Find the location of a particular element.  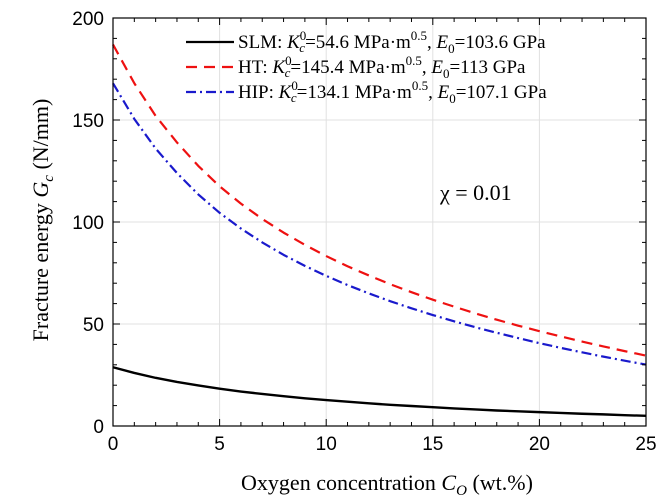

x-tick-label: 20 is located at coordinates (539, 444).